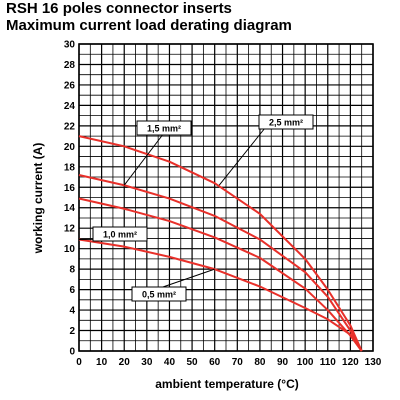 This screenshot has width=400, height=400. I want to click on x-tick-label: 0, so click(79, 362).